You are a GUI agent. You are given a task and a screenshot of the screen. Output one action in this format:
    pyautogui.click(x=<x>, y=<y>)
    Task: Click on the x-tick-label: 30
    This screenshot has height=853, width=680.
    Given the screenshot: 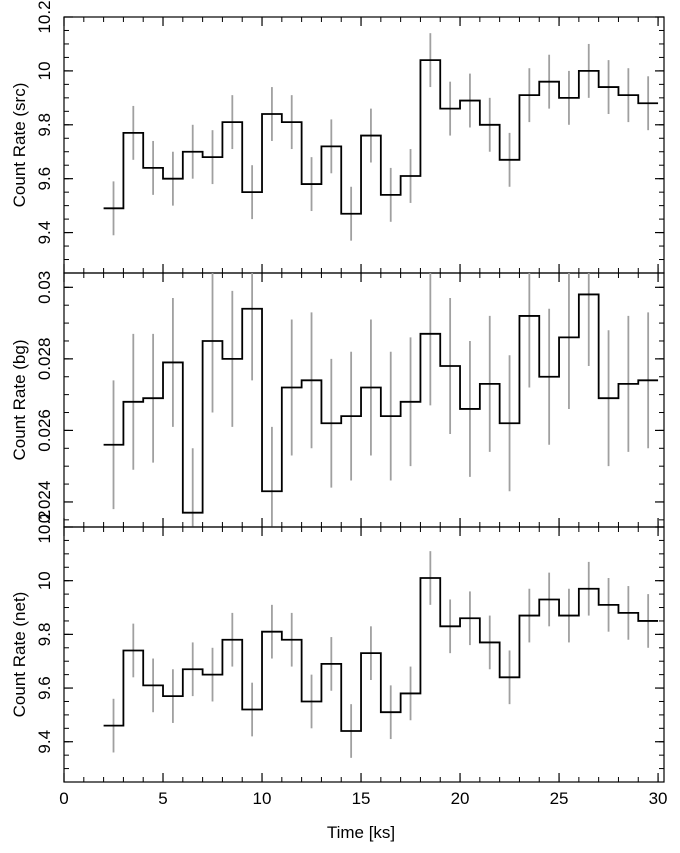 What is the action you would take?
    pyautogui.click(x=658, y=798)
    